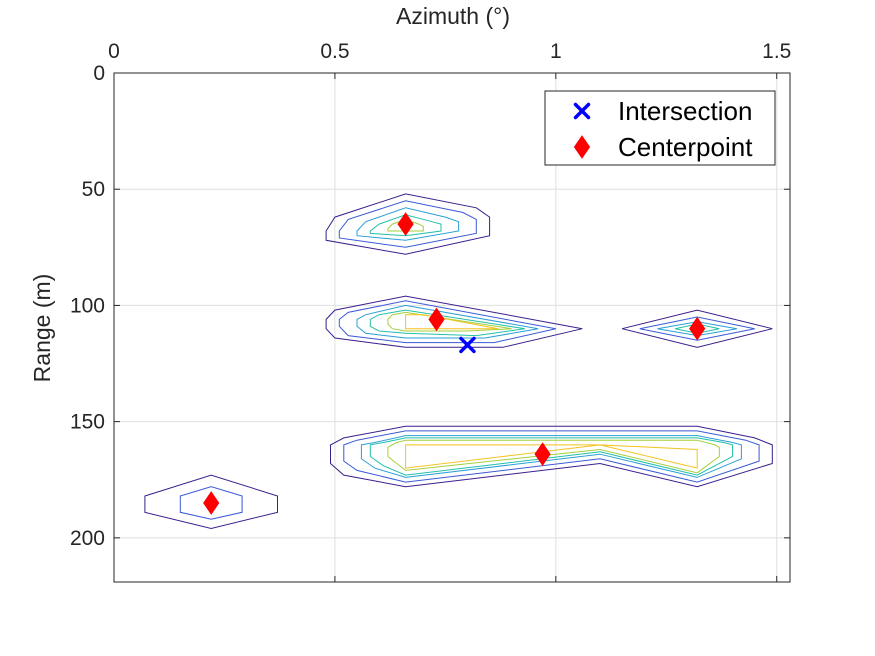 This screenshot has height=656, width=875. Describe the element at coordinates (453, 16) in the screenshot. I see `x-axis-label: Azimuth (°)` at that location.